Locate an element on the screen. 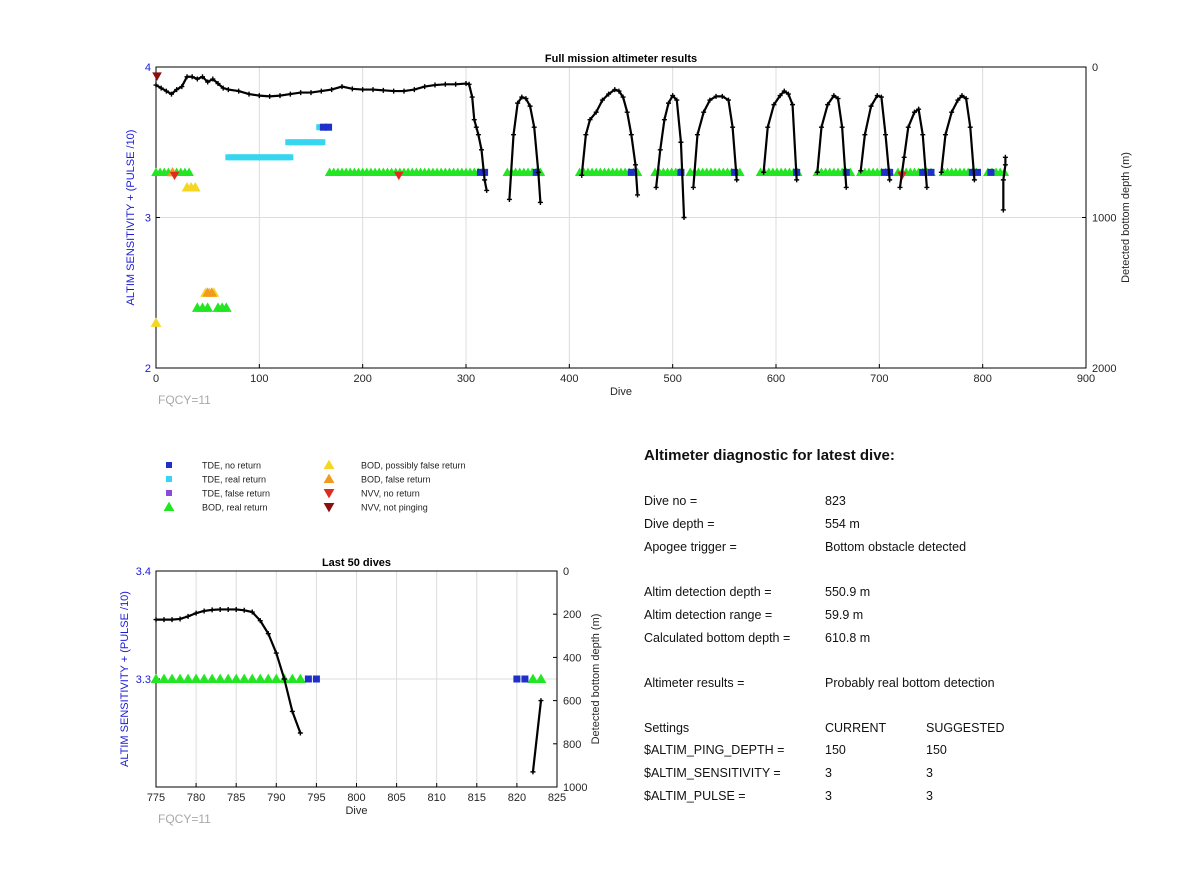 The width and height of the screenshot is (1200, 885). depth-line-latest is located at coordinates (537, 736).